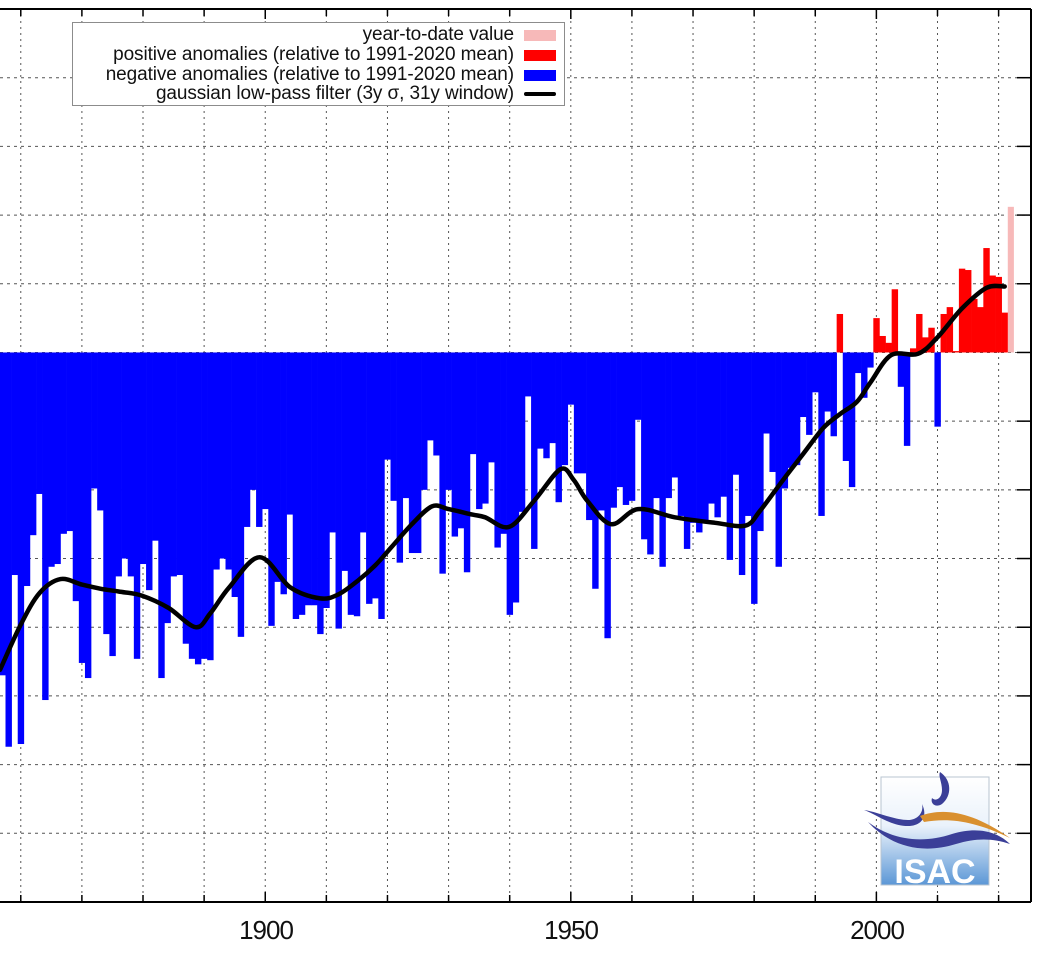  What do you see at coordinates (571, 930) in the screenshot?
I see `x-tick-label-1950: 1950` at bounding box center [571, 930].